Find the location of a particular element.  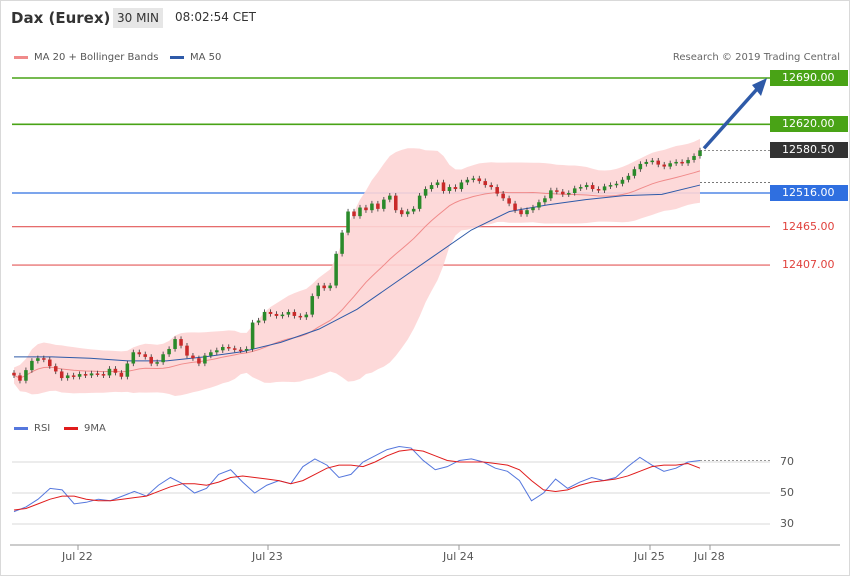

forecast-arrowhead is located at coordinates (759, 87).